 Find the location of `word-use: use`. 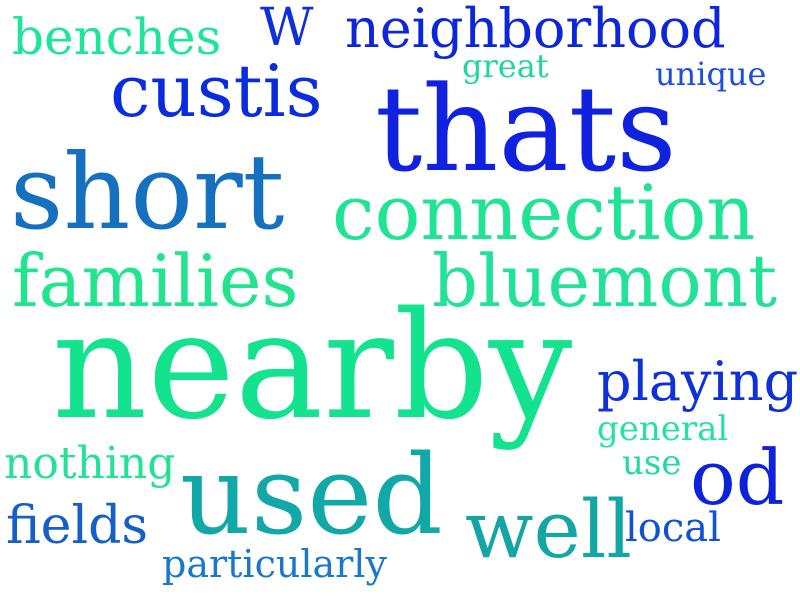

word-use: use is located at coordinates (652, 463).